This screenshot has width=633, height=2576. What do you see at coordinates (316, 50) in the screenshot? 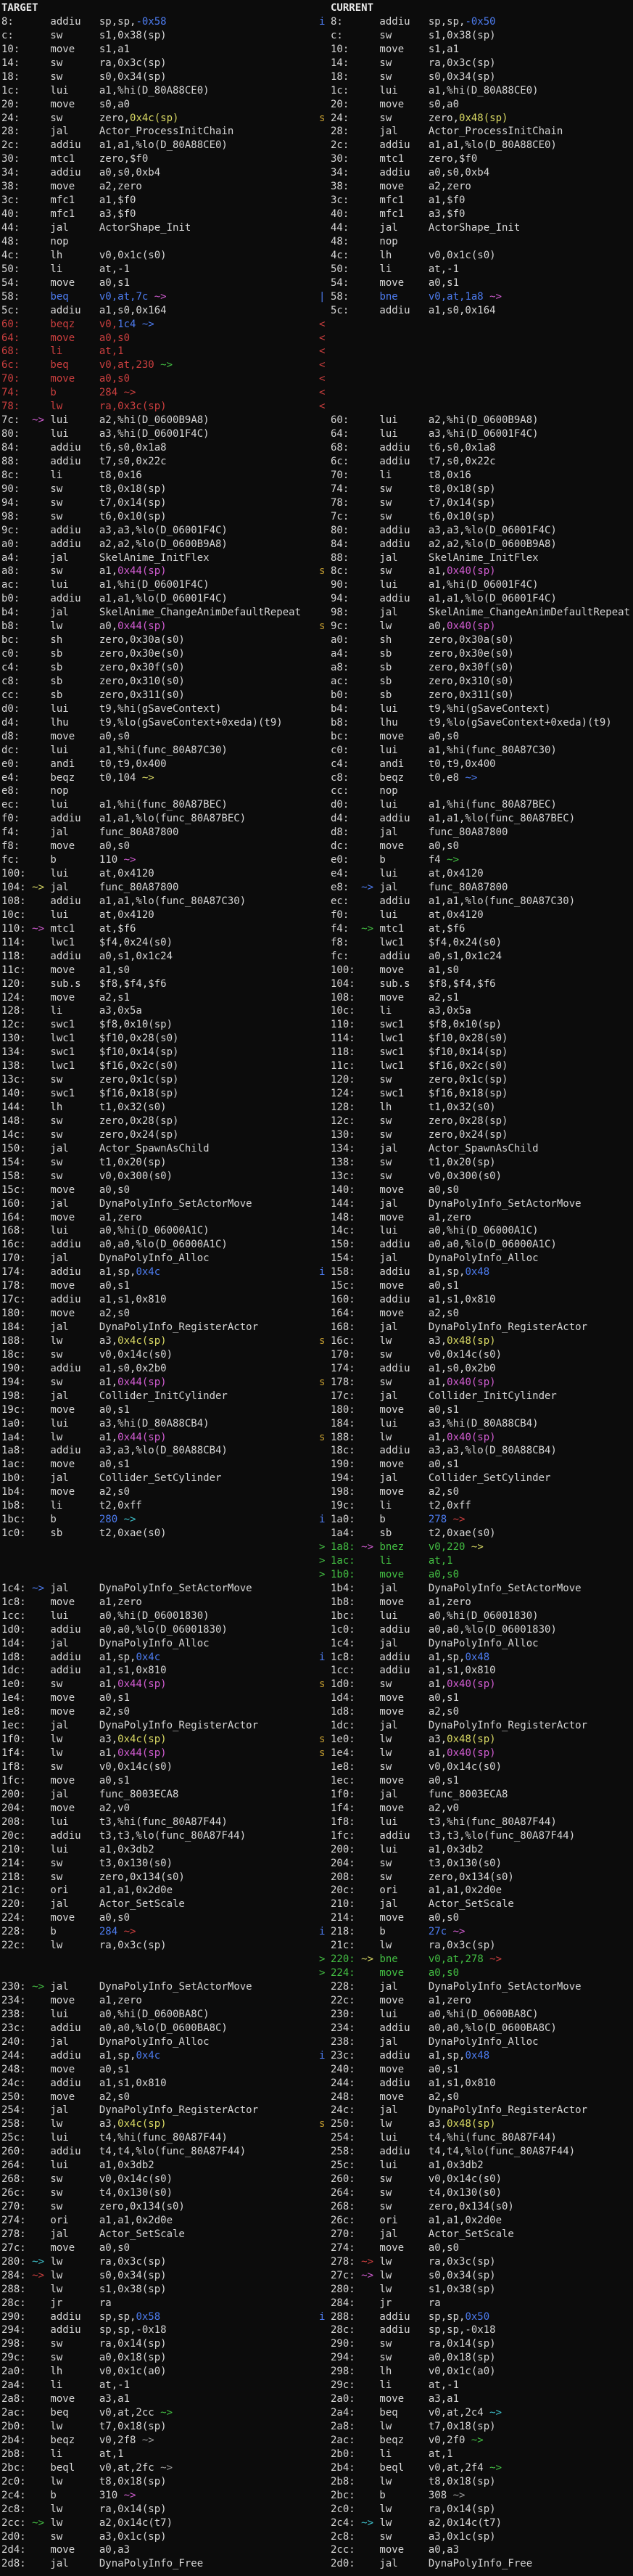
I see `asm-row: 10: move s1,a1 10: move s1,a1` at bounding box center [316, 50].